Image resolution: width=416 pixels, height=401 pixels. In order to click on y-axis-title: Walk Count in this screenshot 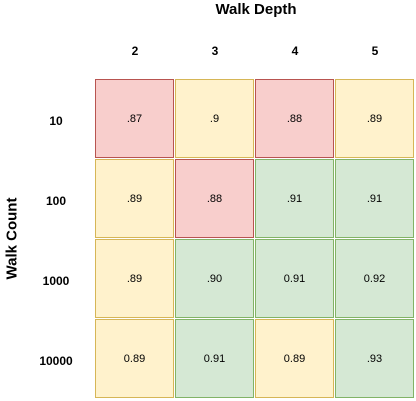, I will do `click(12, 238)`.